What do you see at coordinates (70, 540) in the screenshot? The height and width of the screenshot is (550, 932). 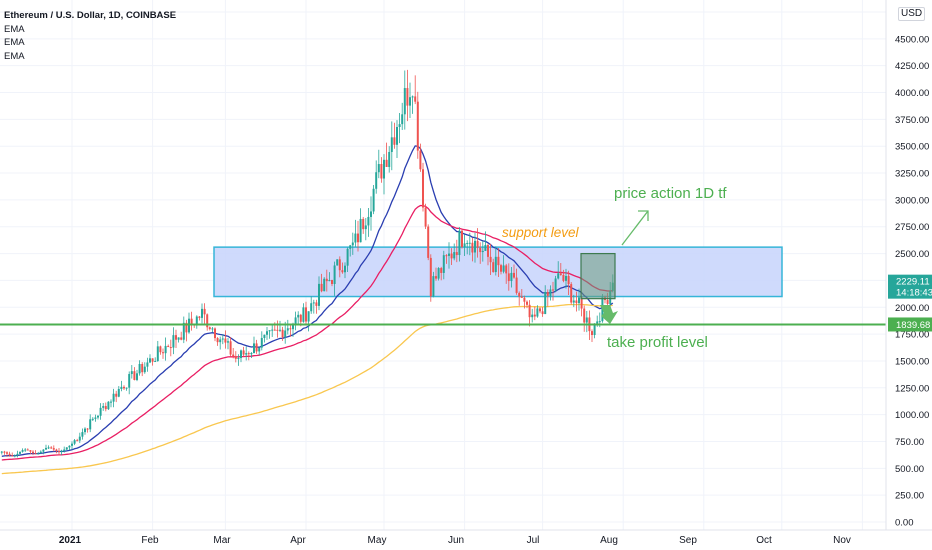 I see `time-tick-label: 2021` at bounding box center [70, 540].